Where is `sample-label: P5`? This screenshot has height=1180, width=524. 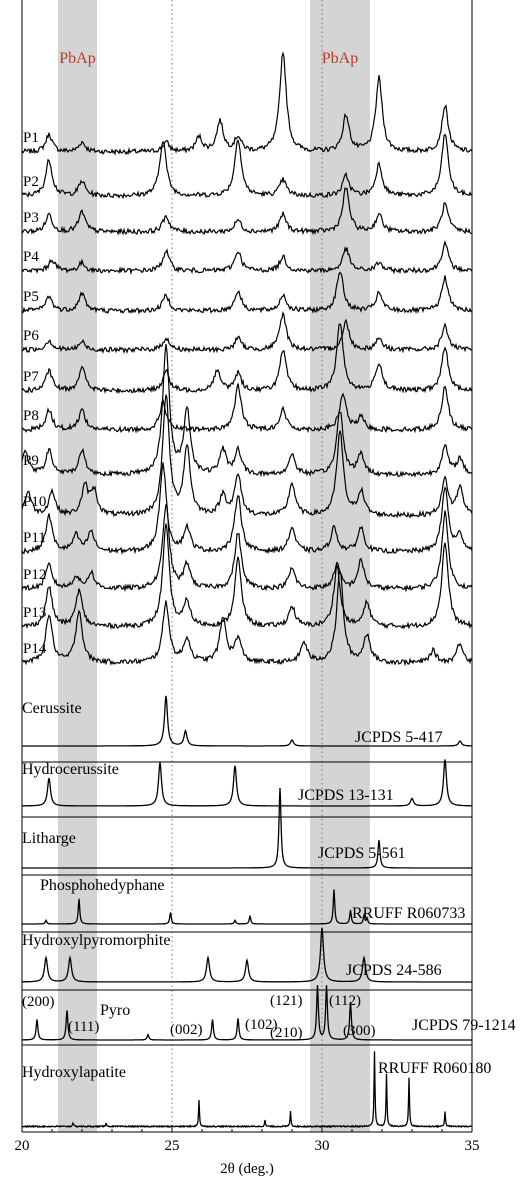 sample-label: P5 is located at coordinates (31, 297).